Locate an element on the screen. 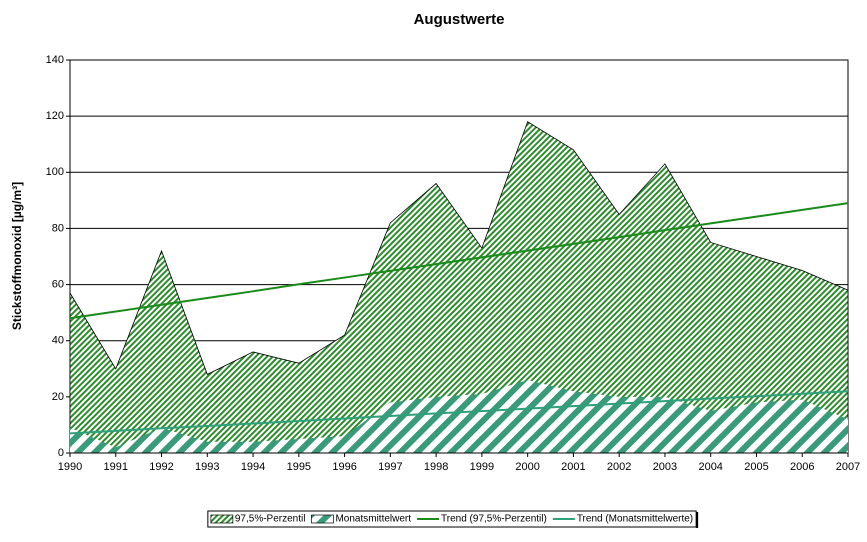 This screenshot has height=542, width=867. x-tick-label: 1992 is located at coordinates (161, 467).